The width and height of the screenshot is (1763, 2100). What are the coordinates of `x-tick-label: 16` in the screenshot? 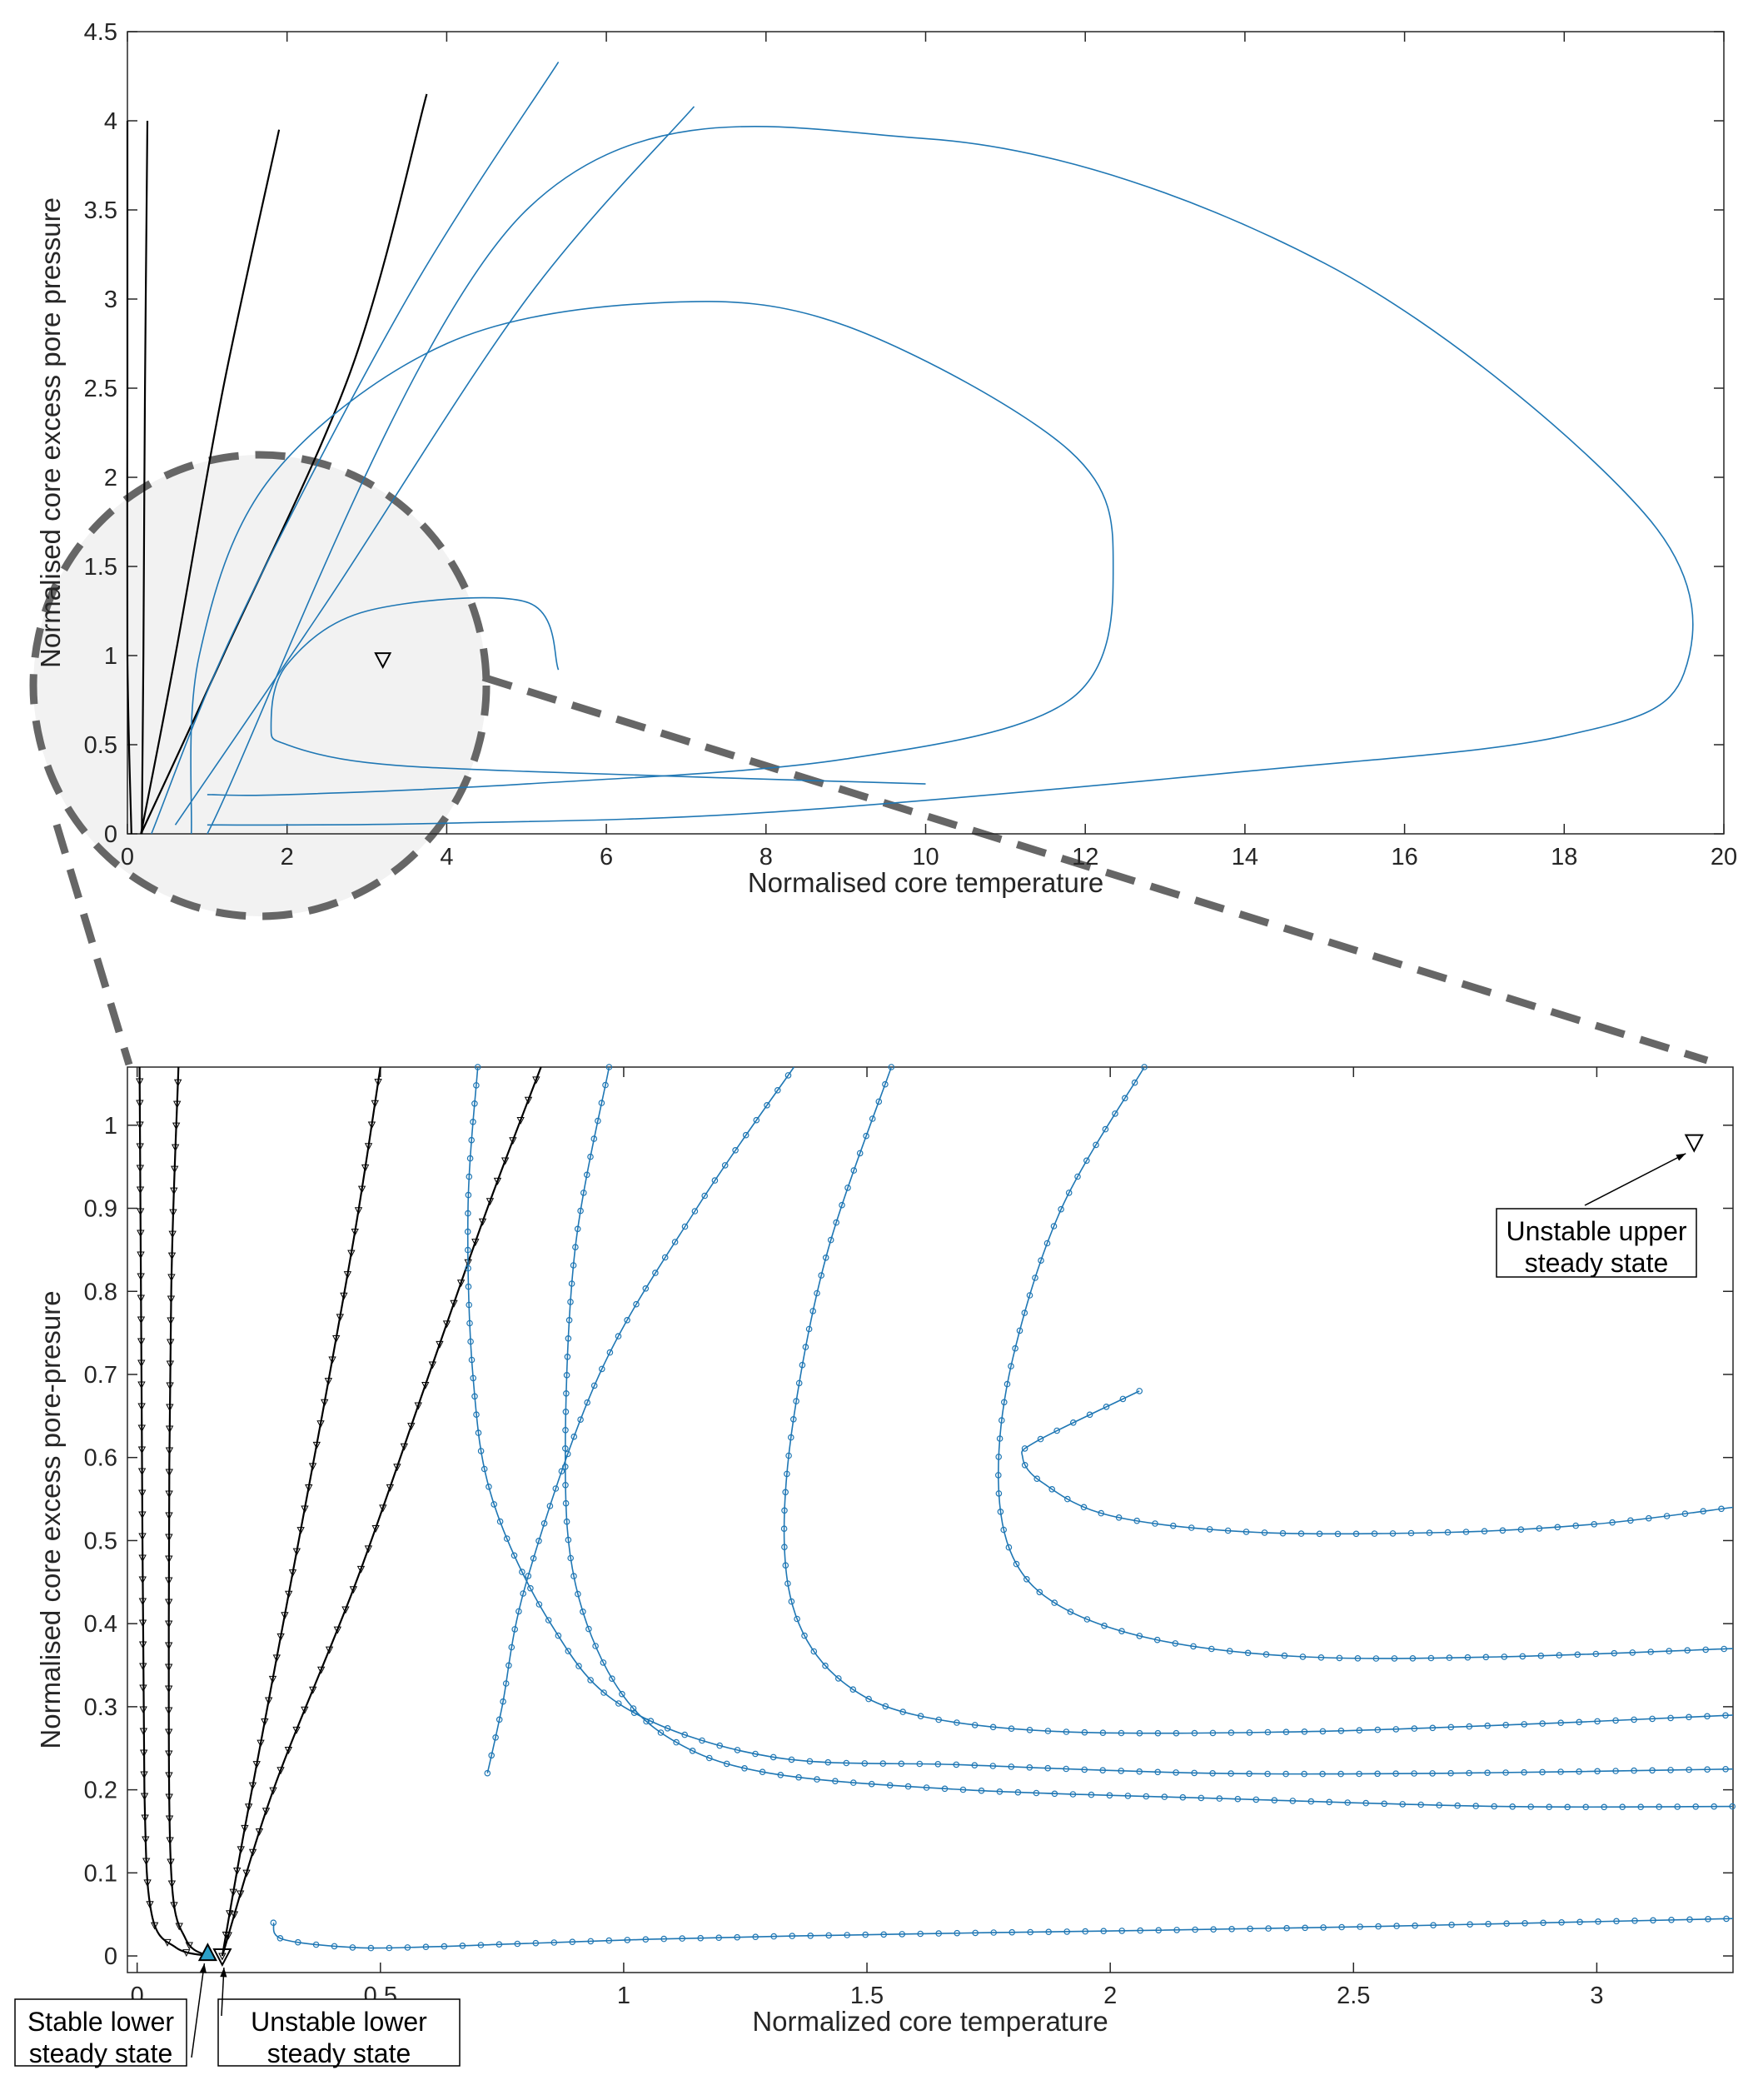 It's located at (1404, 857).